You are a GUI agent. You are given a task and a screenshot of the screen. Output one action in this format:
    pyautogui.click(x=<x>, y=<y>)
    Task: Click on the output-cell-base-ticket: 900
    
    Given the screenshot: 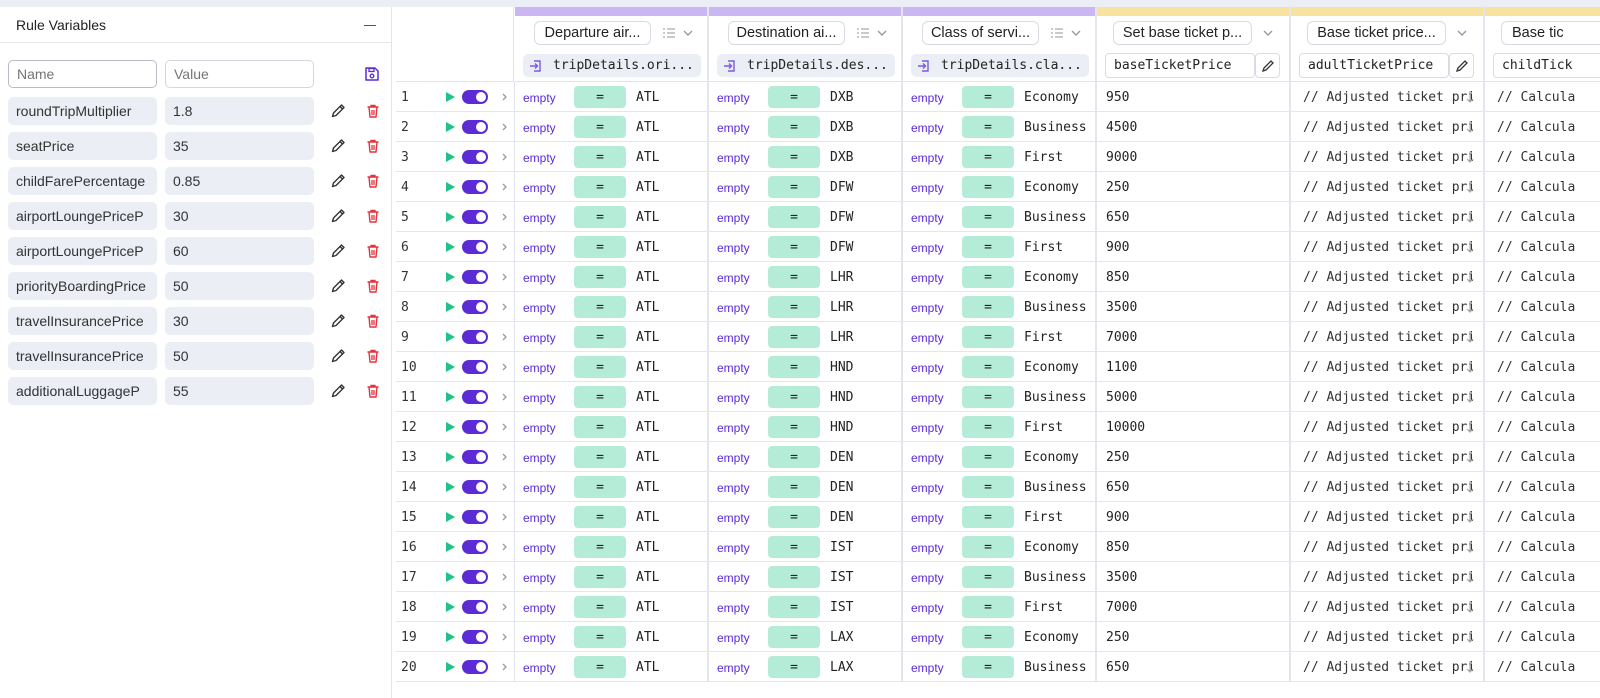 What is the action you would take?
    pyautogui.click(x=1194, y=247)
    